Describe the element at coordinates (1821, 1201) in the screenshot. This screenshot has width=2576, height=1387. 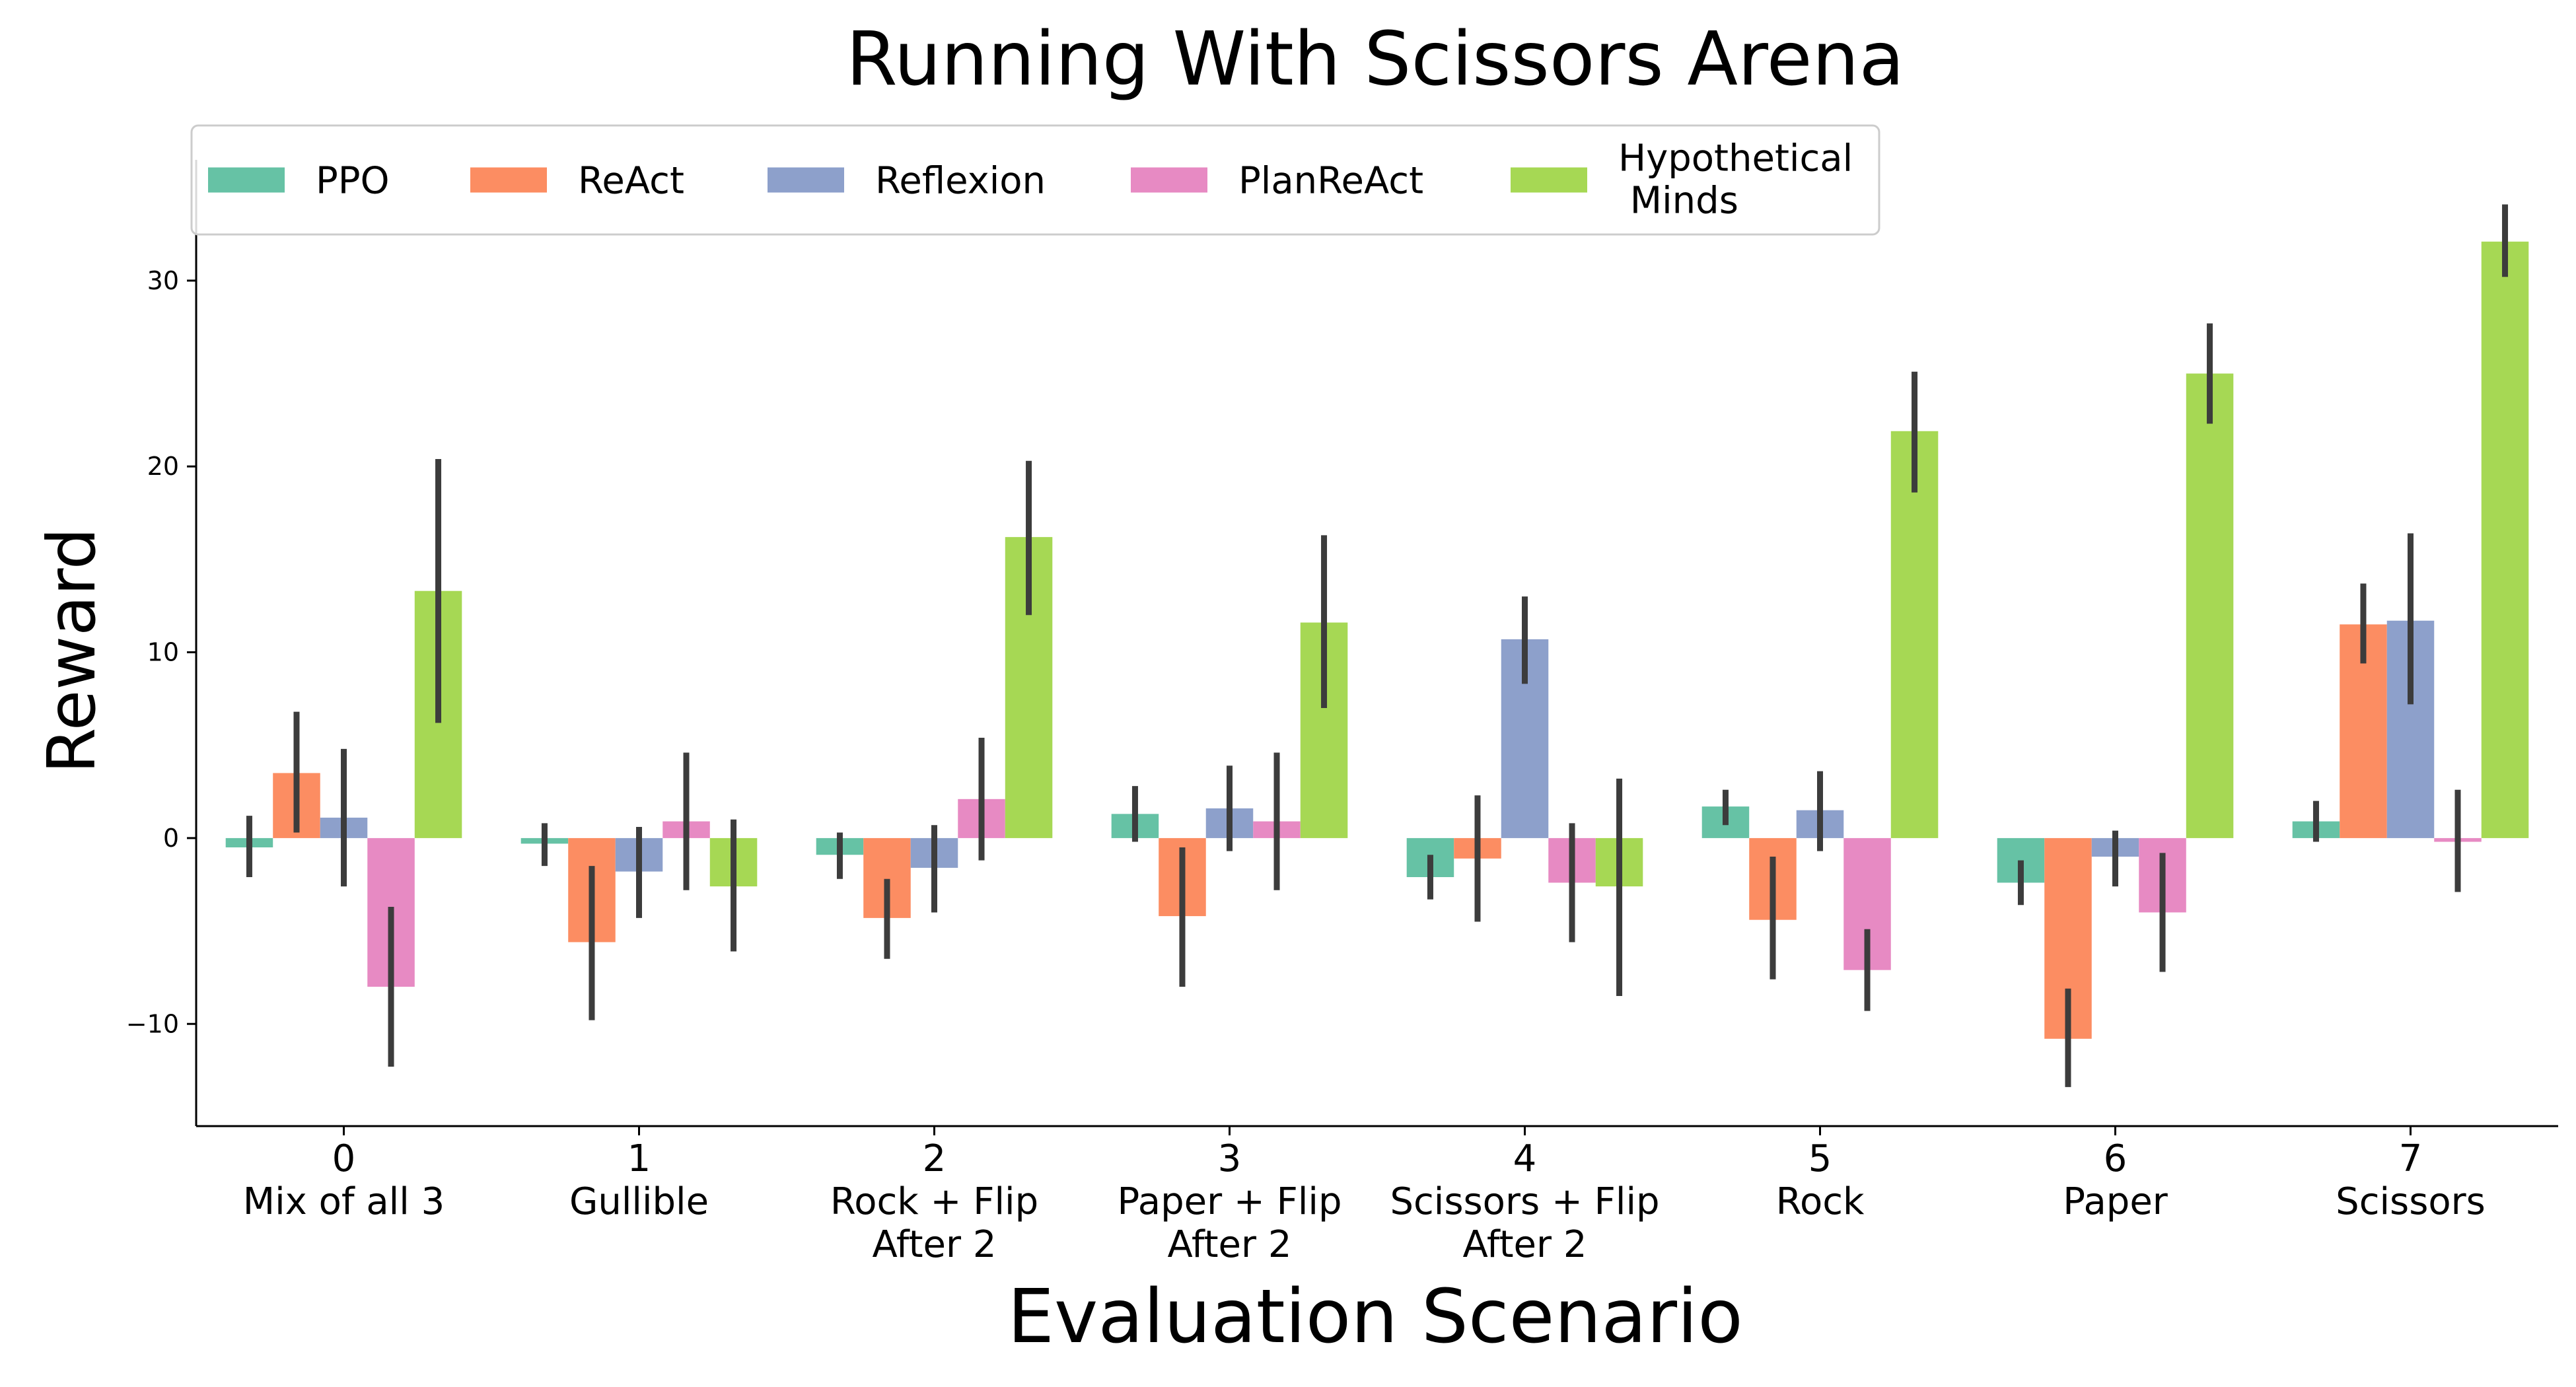
I see `x-tick-label: Rock` at that location.